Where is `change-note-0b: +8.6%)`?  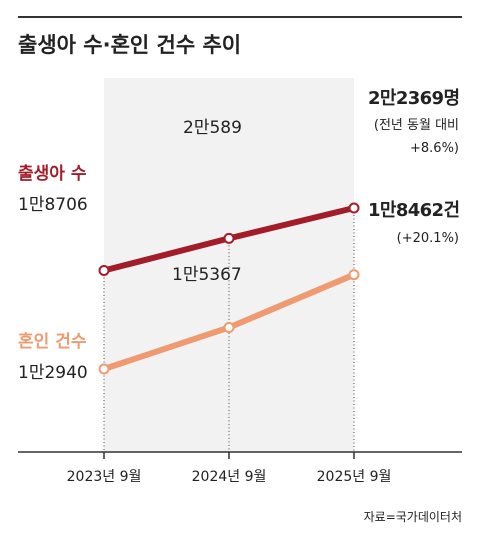 change-note-0b: +8.6%) is located at coordinates (434, 148).